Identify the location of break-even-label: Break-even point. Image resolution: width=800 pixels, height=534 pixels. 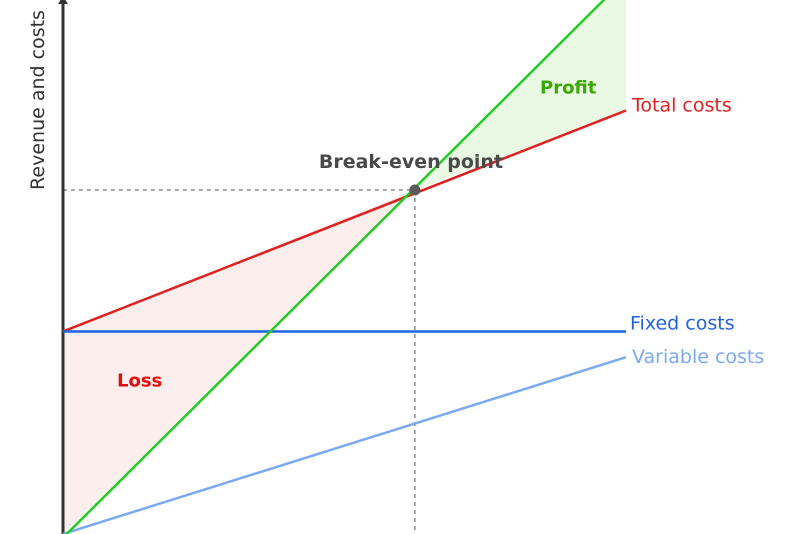
(411, 162).